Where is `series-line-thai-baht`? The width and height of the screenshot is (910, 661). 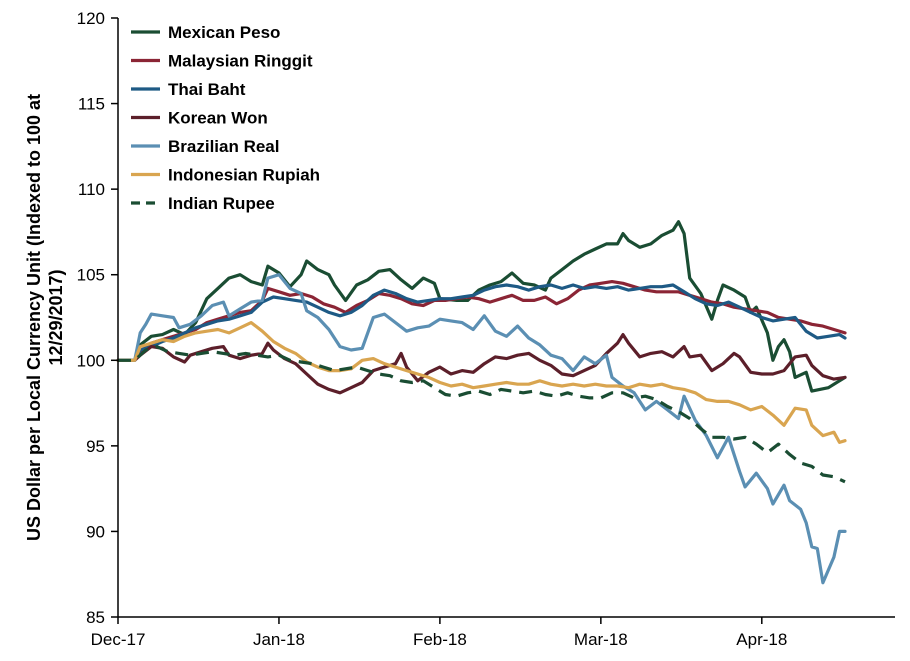 series-line-thai-baht is located at coordinates (481, 322).